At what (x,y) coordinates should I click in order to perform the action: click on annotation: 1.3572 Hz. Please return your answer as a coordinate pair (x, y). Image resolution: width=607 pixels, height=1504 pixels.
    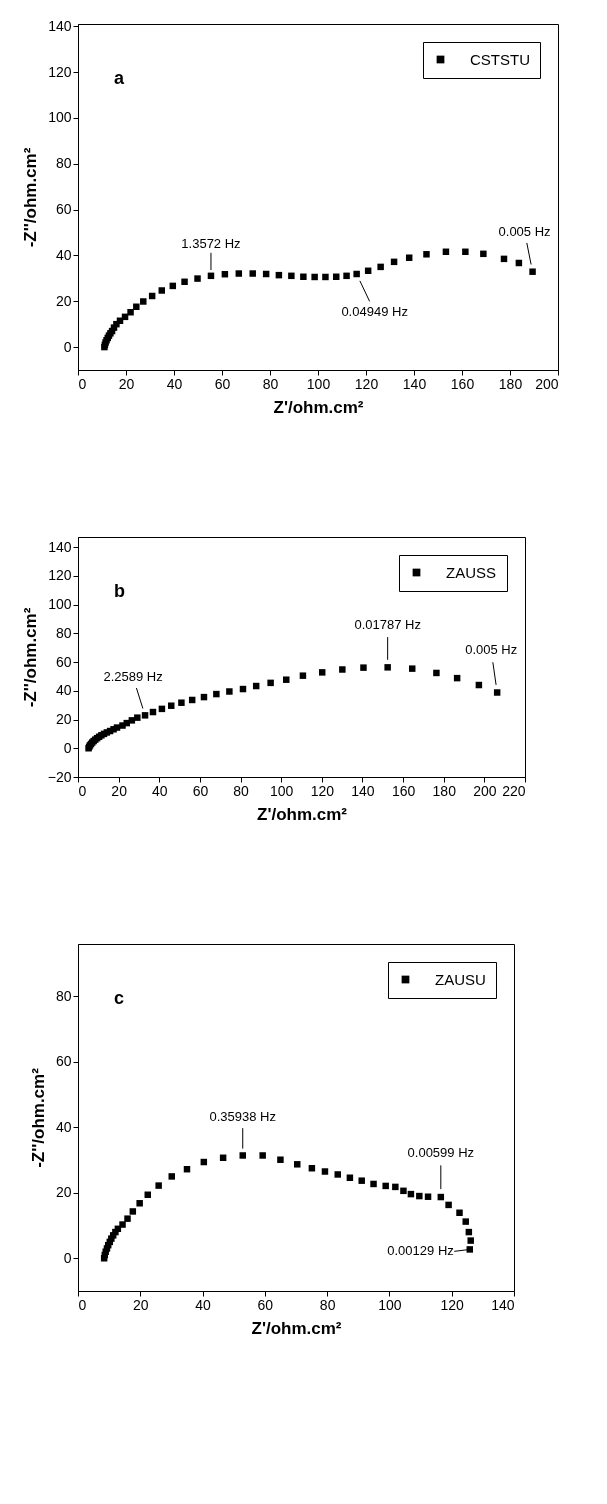
    Looking at the image, I should click on (211, 243).